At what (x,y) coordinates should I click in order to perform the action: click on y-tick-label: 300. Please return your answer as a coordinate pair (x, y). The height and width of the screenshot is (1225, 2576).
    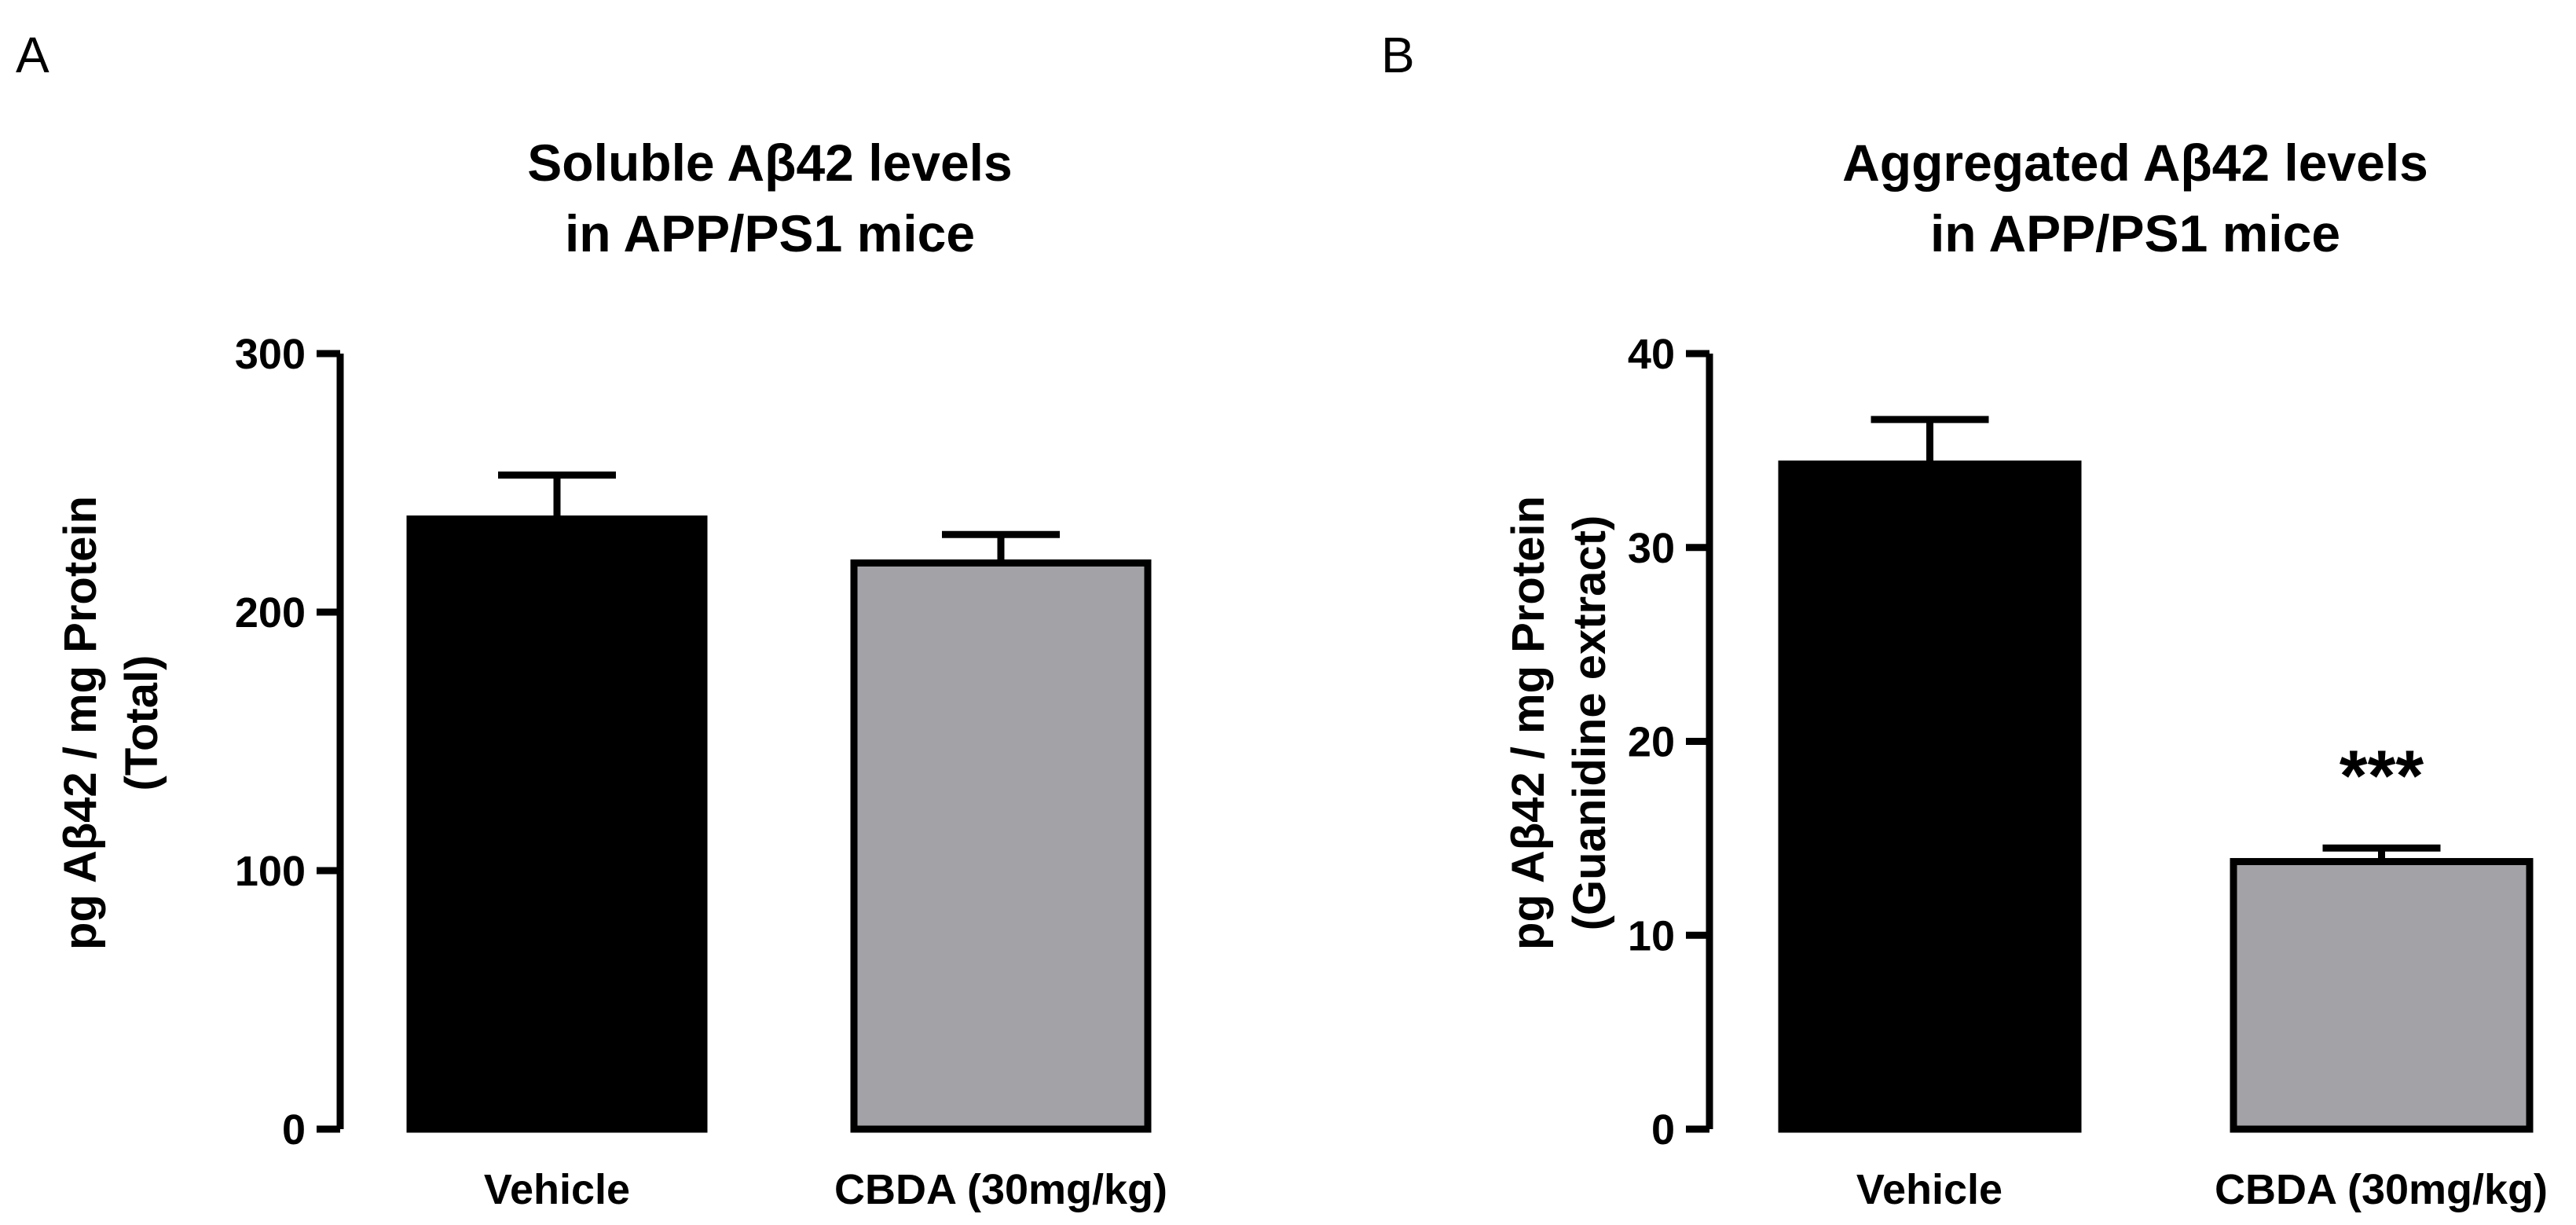
    Looking at the image, I should click on (270, 354).